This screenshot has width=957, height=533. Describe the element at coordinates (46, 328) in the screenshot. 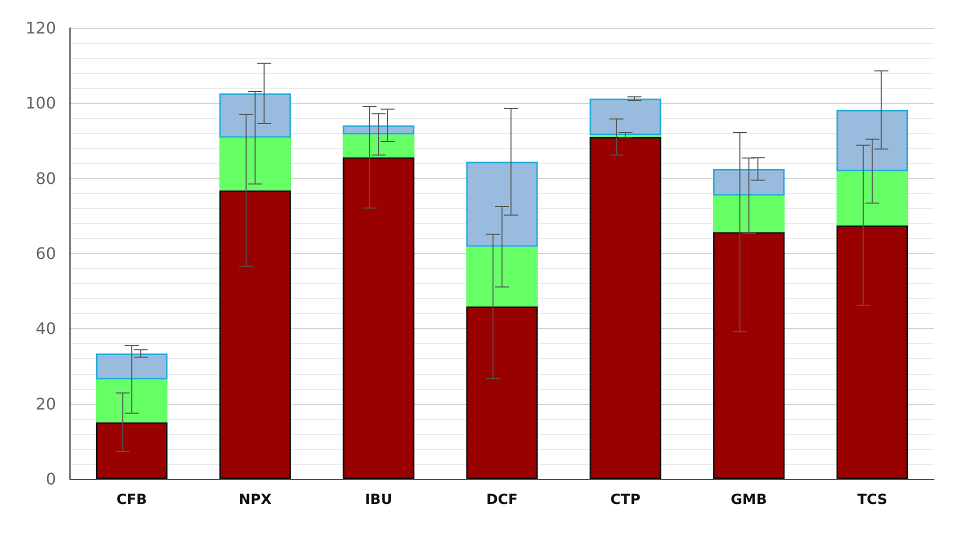

I see `y-tick-label: 40` at that location.